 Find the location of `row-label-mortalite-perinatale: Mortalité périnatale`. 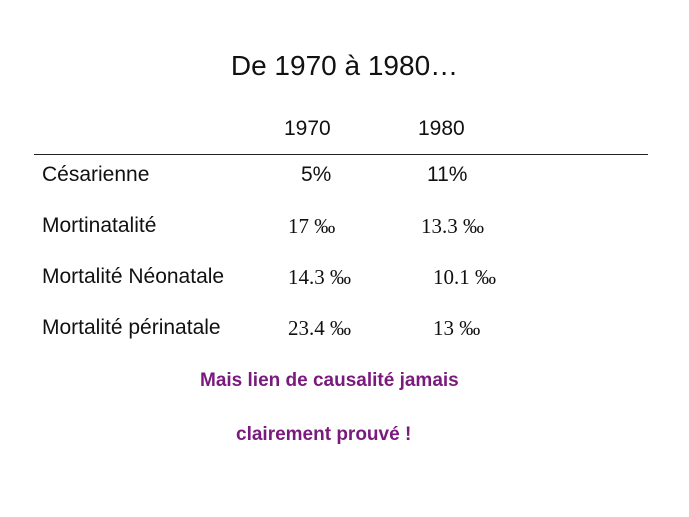

row-label-mortalite-perinatale: Mortalité périnatale is located at coordinates (131, 327).